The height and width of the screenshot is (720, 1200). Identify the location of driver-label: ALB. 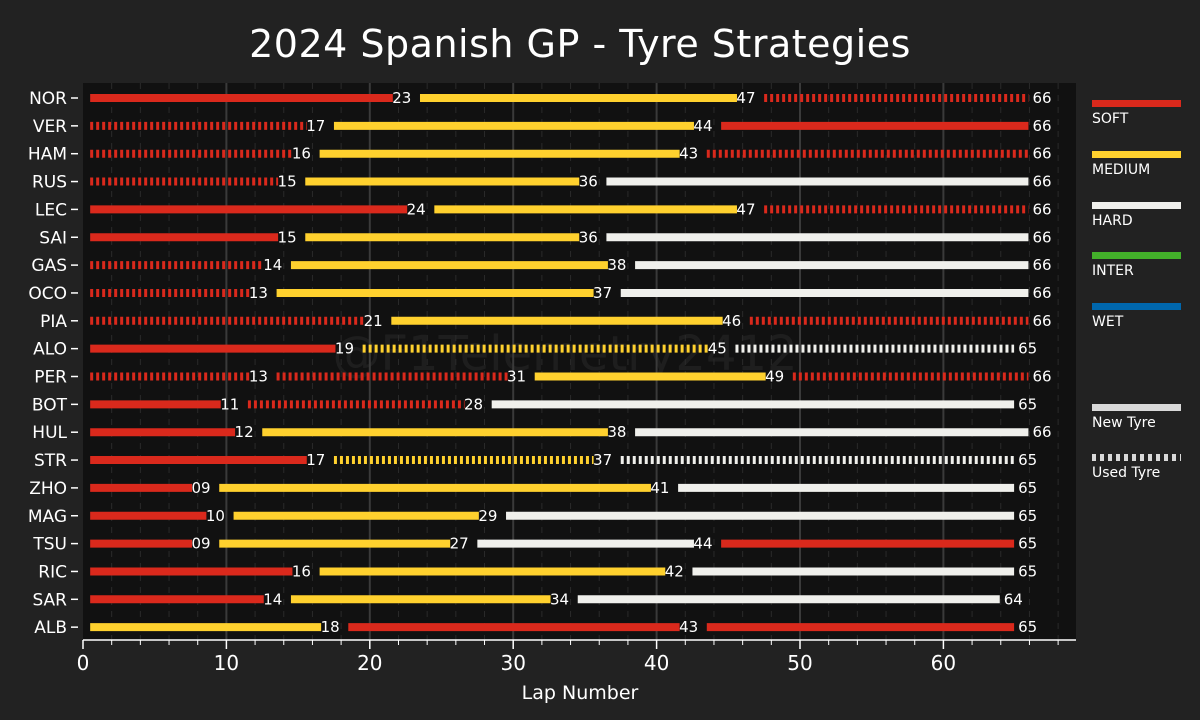
(50, 628).